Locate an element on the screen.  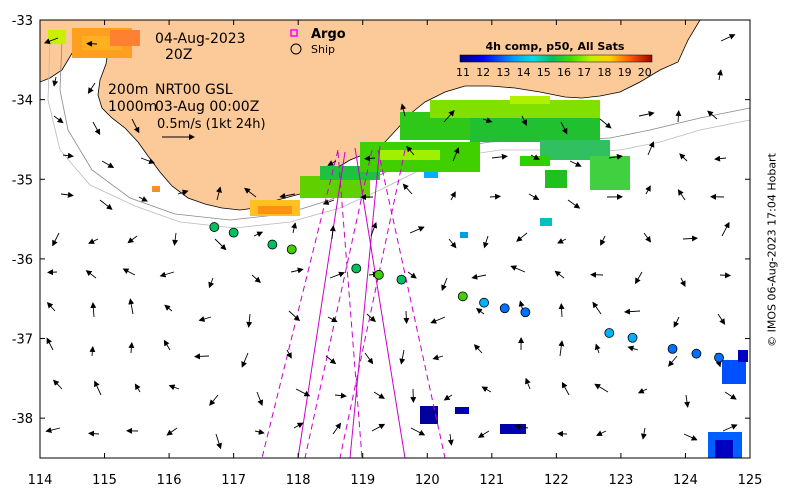
argo-marker-icon is located at coordinates (294, 33).